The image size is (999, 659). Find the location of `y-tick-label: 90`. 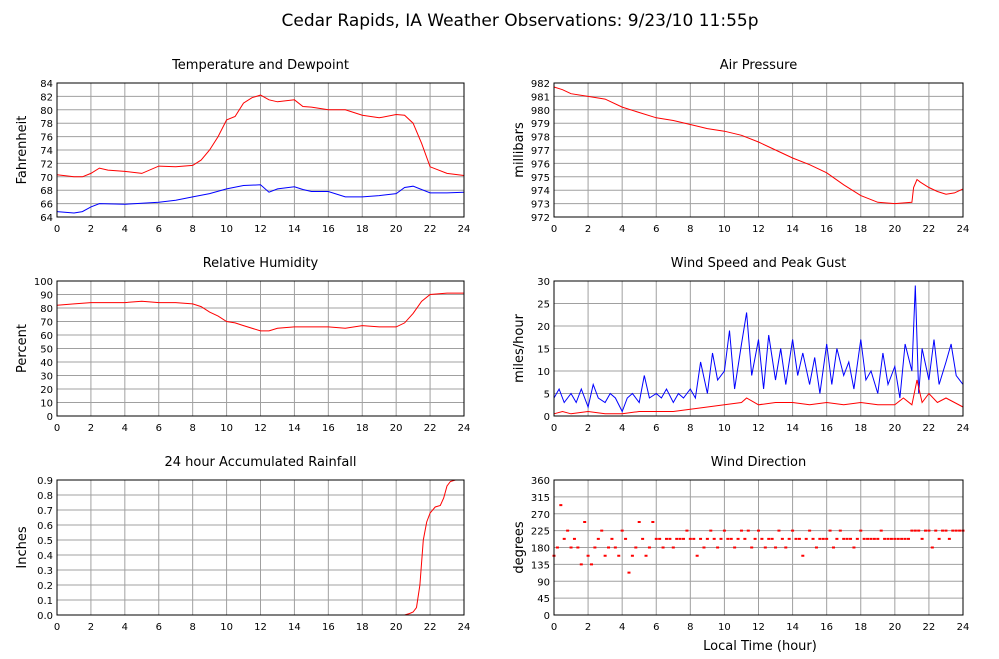

y-tick-label: 90 is located at coordinates (543, 582).